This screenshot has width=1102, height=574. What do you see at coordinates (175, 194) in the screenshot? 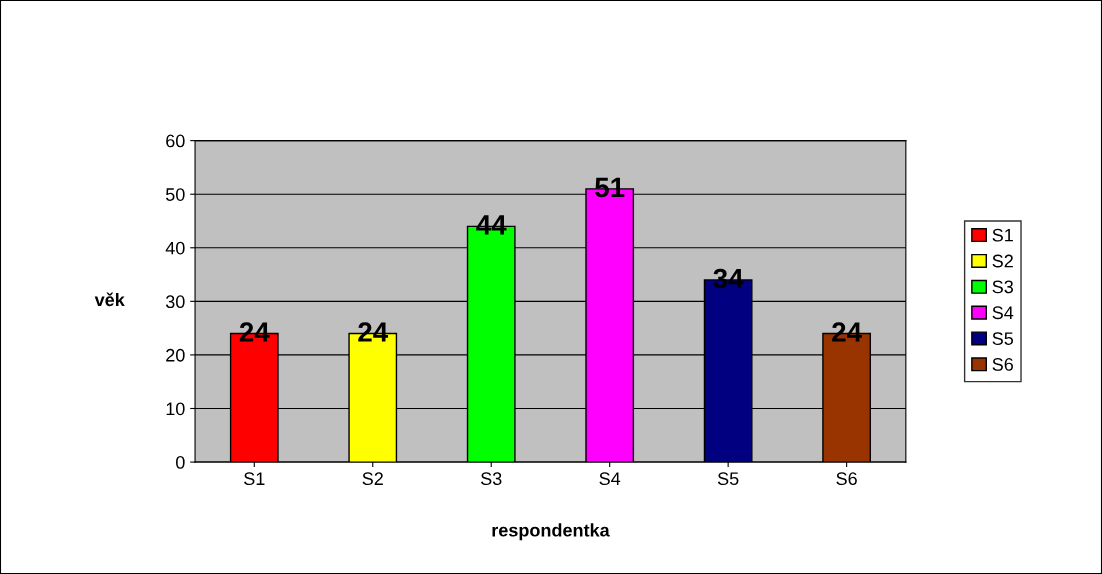
I see `y-tick-label: 50` at bounding box center [175, 194].